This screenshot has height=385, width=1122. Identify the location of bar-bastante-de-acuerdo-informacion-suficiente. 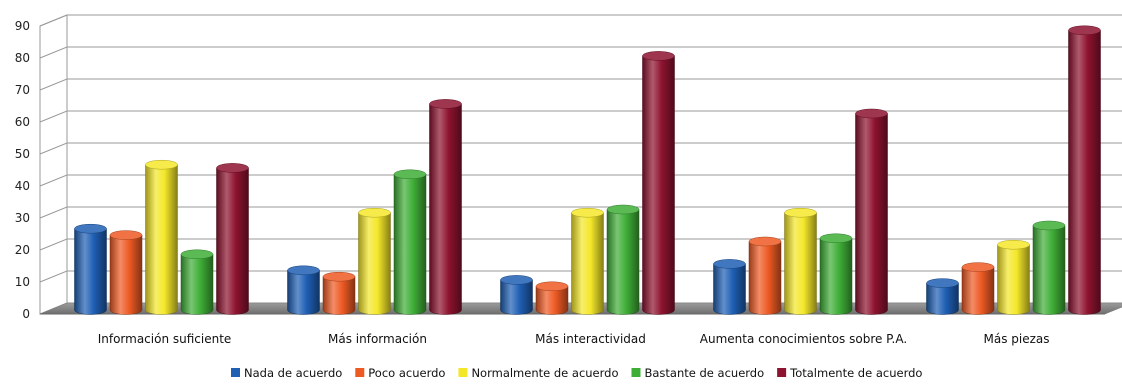
(197, 282).